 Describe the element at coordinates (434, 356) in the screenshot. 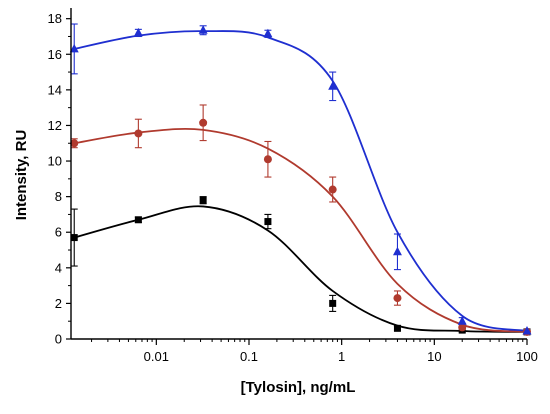

I see `x-tick-label: 10` at that location.